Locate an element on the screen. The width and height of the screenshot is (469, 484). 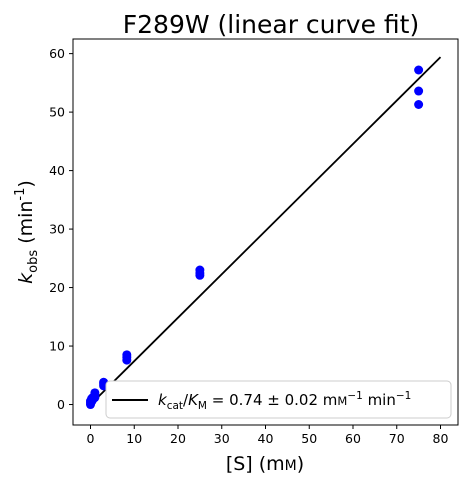
y-tick-label: 0 is located at coordinates (61, 404).